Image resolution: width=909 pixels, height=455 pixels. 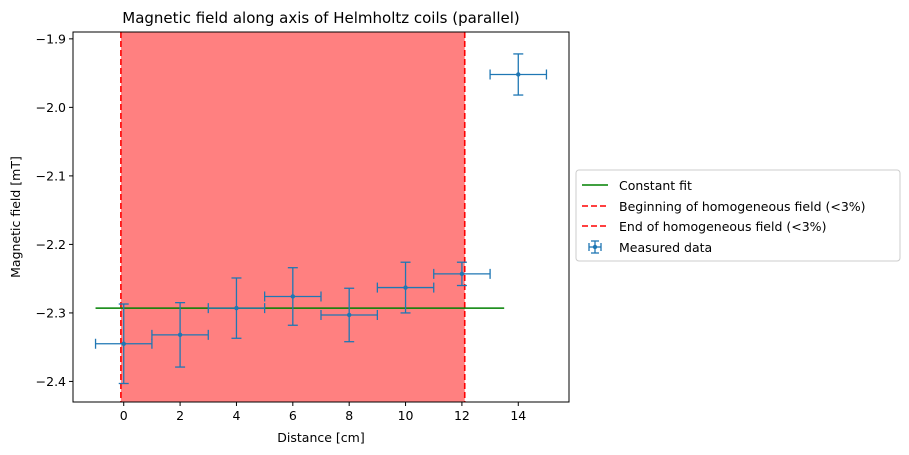 What do you see at coordinates (349, 415) in the screenshot?
I see `x-tick-label: 8` at bounding box center [349, 415].